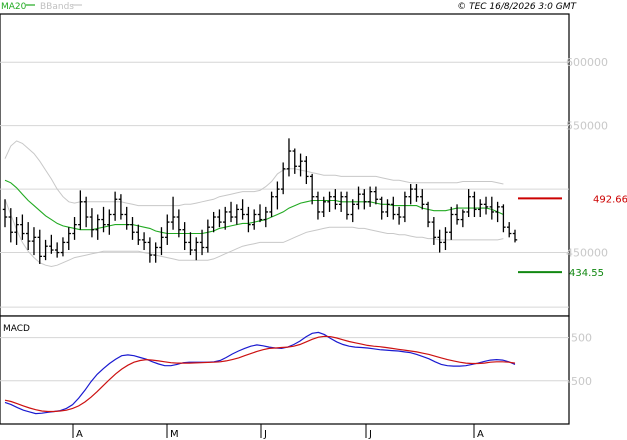 The image size is (627, 440). Describe the element at coordinates (610, 199) in the screenshot. I see `resistance-label: 492.66` at that location.